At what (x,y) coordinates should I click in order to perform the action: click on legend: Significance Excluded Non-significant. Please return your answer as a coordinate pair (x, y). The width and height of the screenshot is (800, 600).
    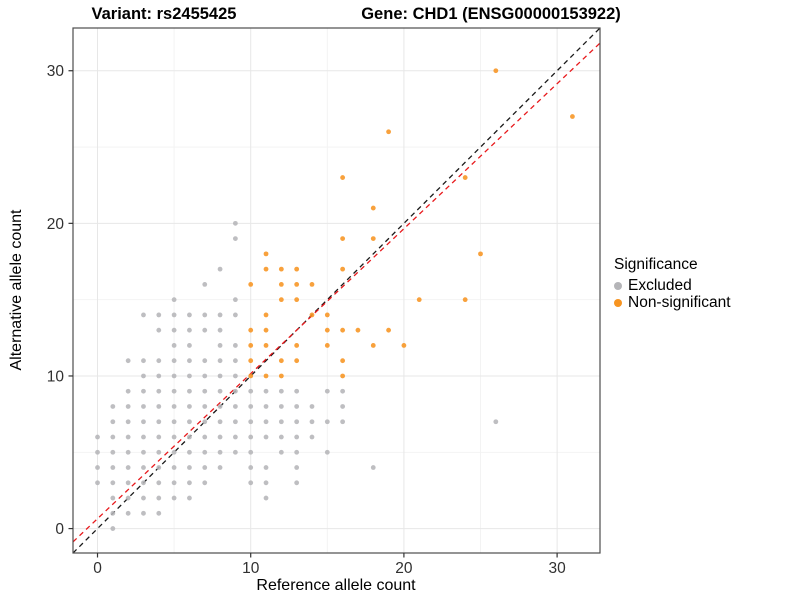
    Looking at the image, I should click on (672, 283).